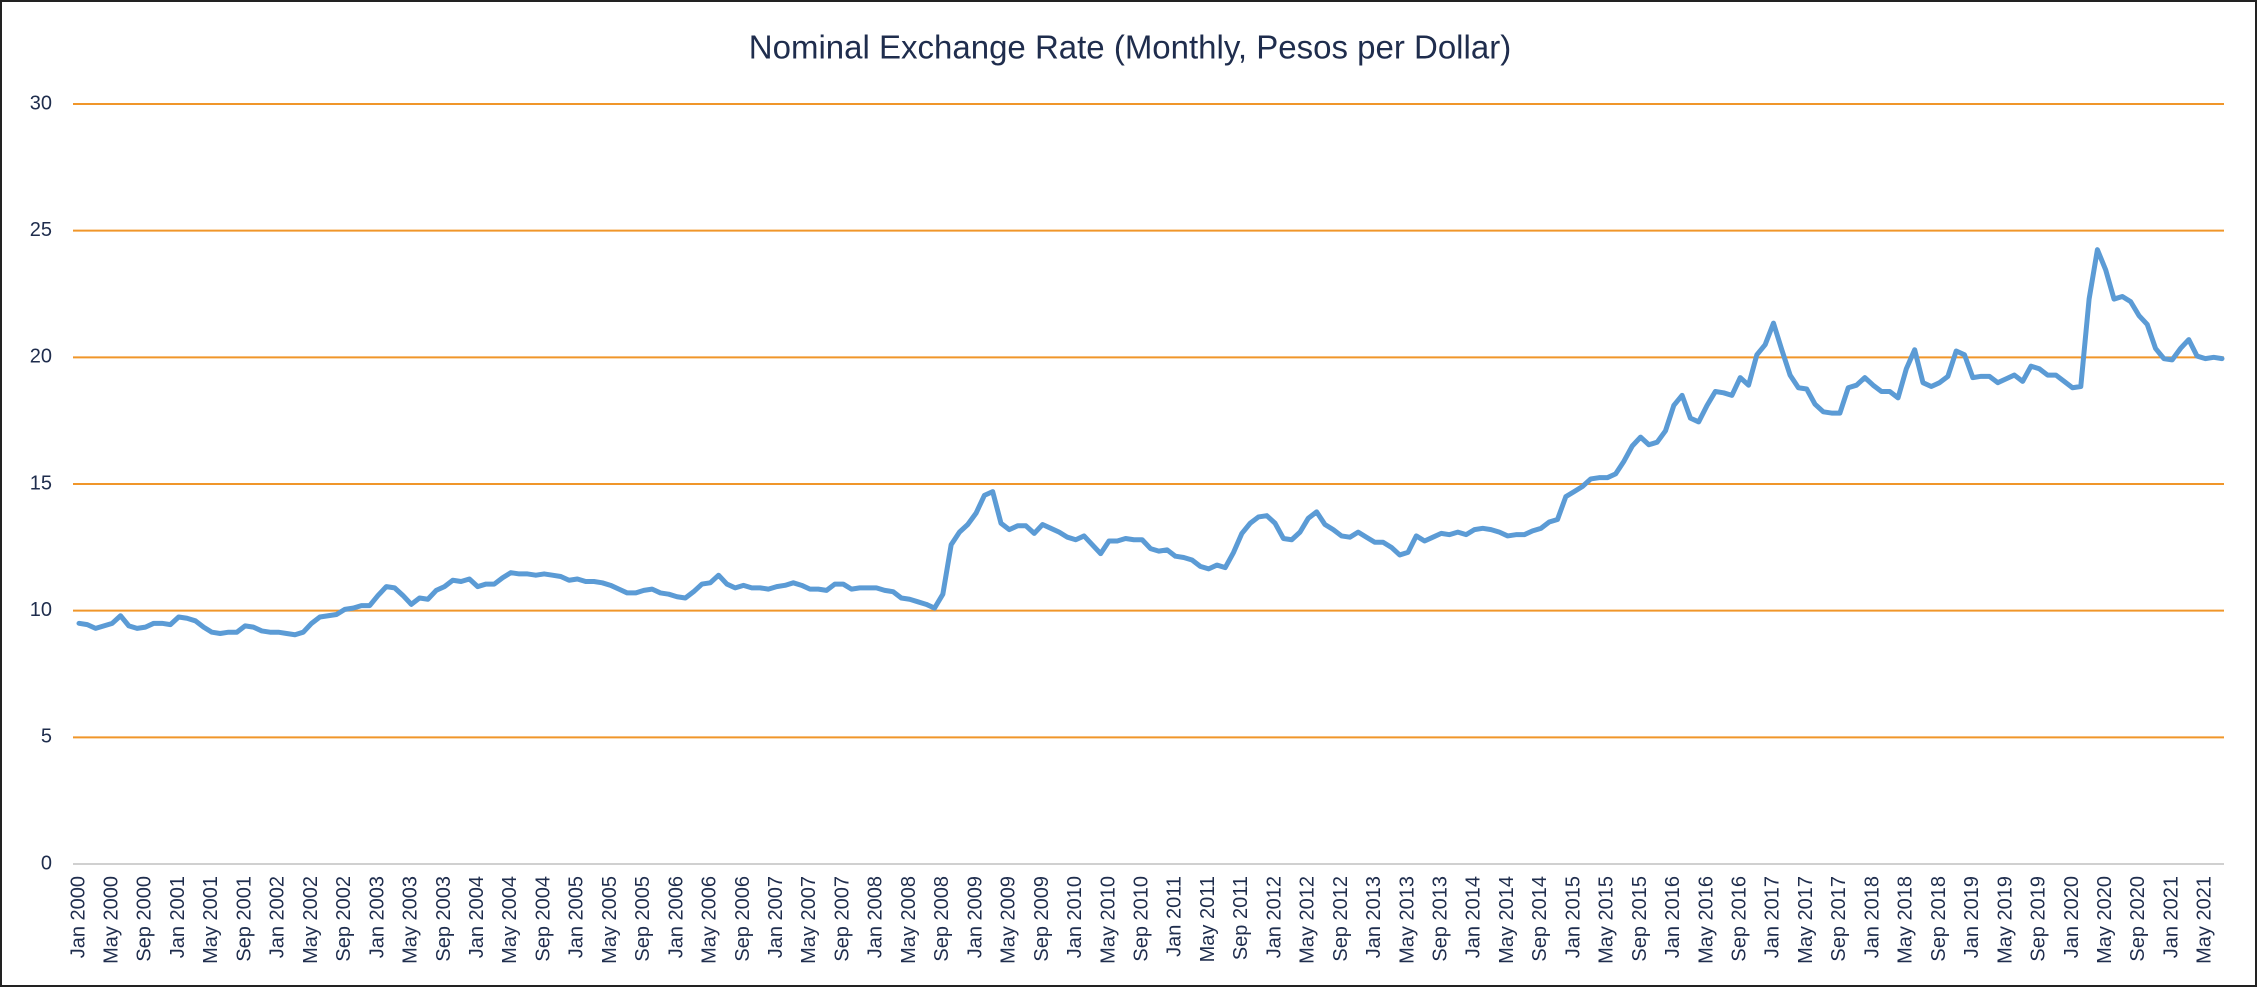  Describe the element at coordinates (178, 917) in the screenshot. I see `x-tick-label: Jan 2001` at that location.